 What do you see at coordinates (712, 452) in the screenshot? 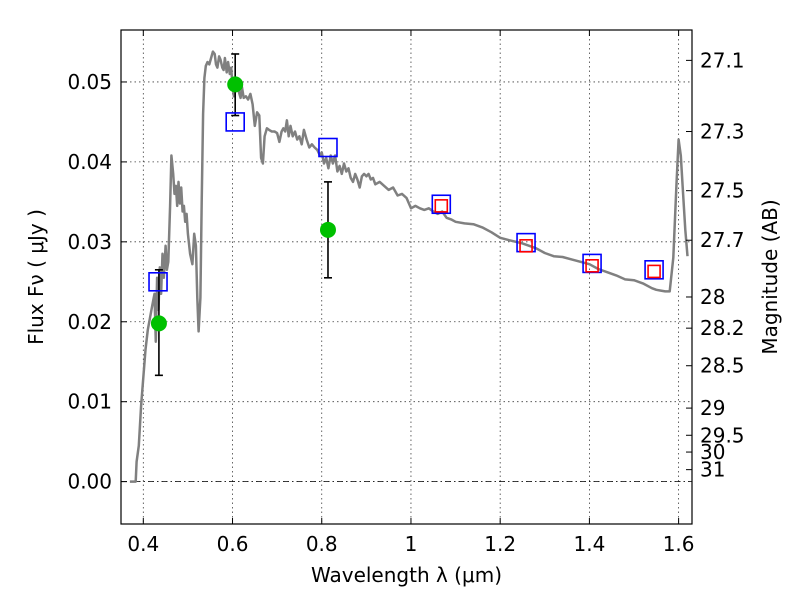
I see `right-tick-label: 30` at bounding box center [712, 452].